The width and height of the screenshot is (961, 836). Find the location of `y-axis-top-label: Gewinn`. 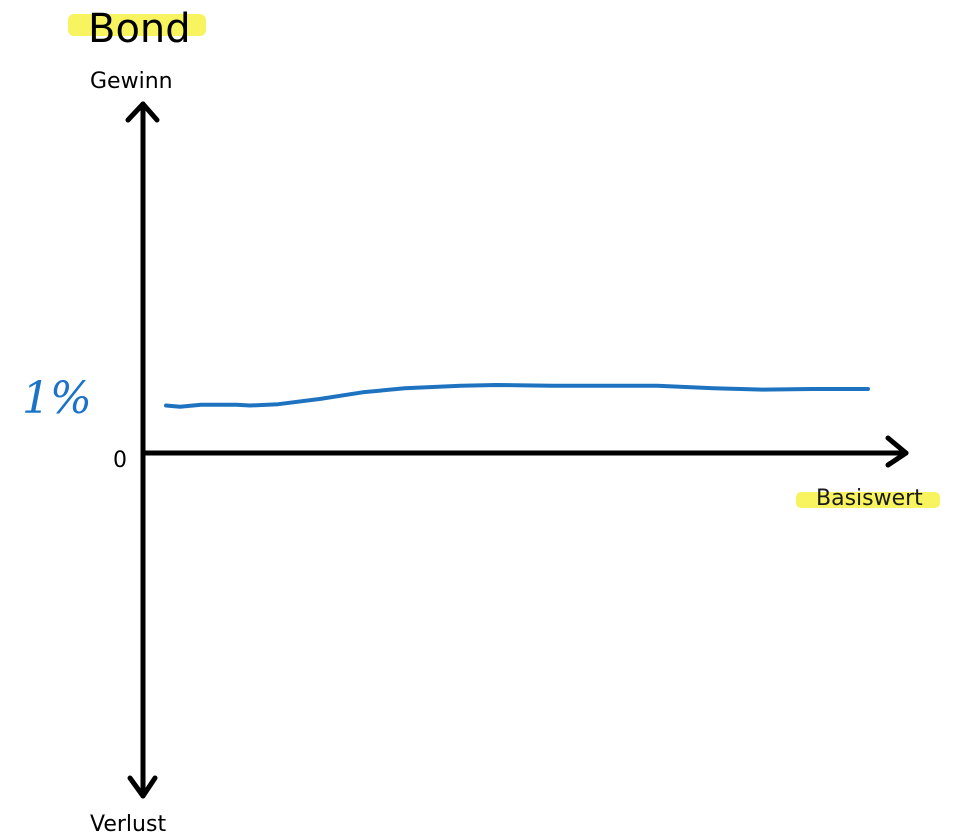

y-axis-top-label: Gewinn is located at coordinates (131, 81).